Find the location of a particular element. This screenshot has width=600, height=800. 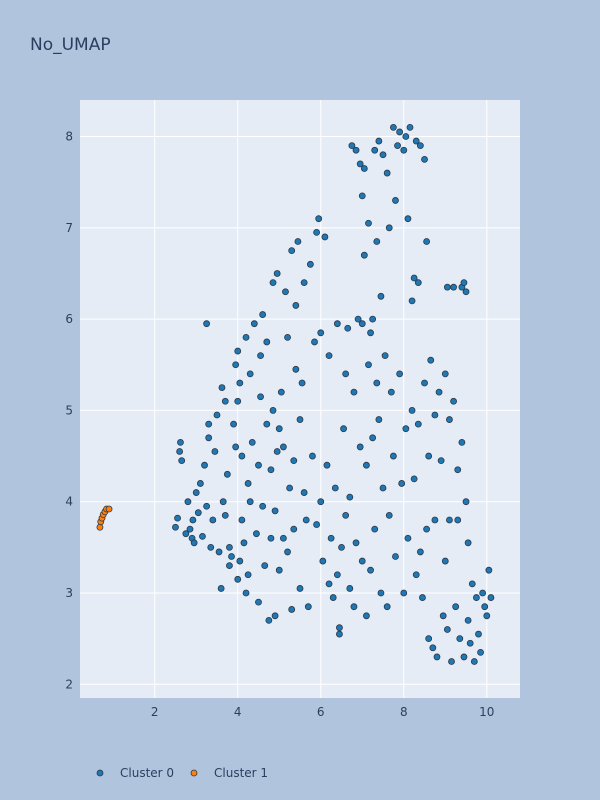

y-axis-ticks: 2 3 4 5 6 7 8 is located at coordinates (69, 411).